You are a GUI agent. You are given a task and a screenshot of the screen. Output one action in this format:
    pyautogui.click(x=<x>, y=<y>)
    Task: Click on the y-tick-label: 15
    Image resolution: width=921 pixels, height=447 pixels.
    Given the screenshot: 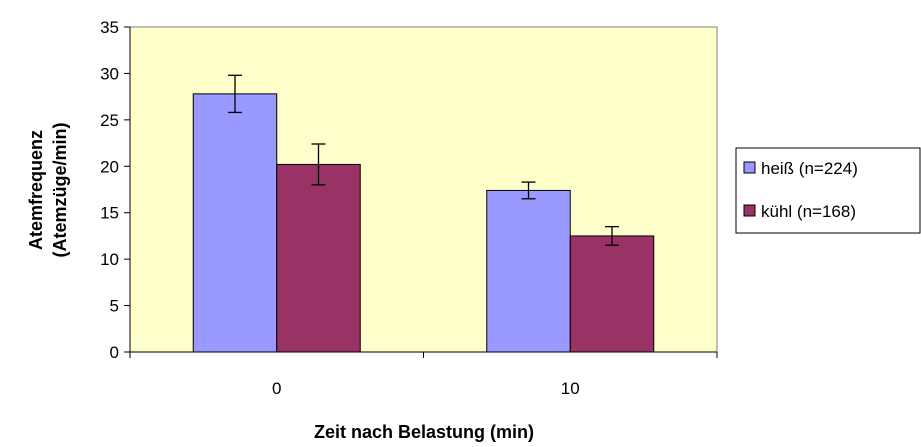 What is the action you would take?
    pyautogui.click(x=109, y=213)
    